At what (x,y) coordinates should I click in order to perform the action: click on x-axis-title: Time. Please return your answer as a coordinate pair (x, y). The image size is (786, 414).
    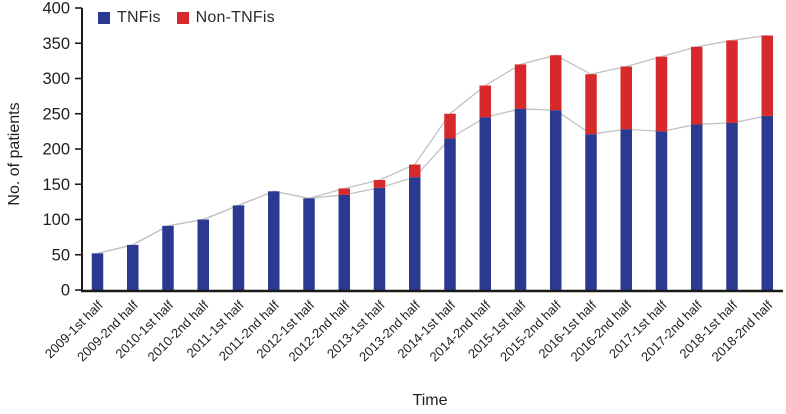
    Looking at the image, I should click on (430, 400).